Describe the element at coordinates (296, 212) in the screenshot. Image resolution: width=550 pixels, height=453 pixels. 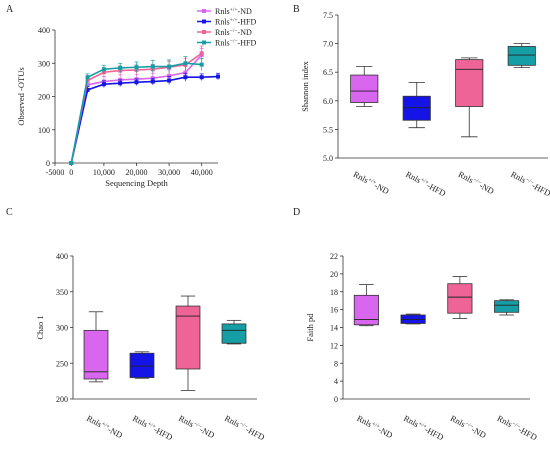
I see `panel-label-d: D` at that location.